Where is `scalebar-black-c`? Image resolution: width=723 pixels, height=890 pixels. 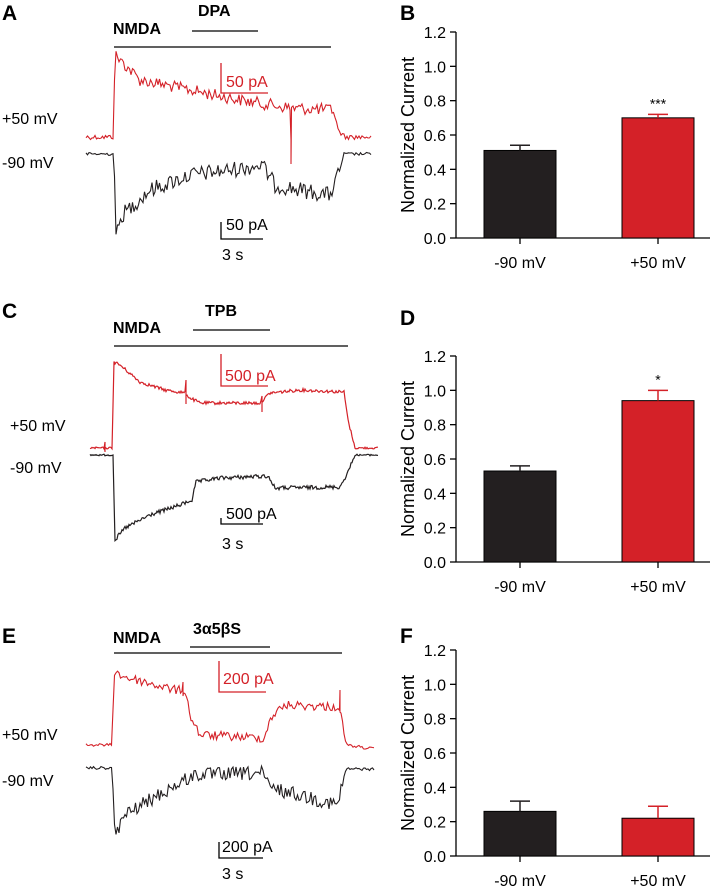 scalebar-black-c is located at coordinates (241, 521).